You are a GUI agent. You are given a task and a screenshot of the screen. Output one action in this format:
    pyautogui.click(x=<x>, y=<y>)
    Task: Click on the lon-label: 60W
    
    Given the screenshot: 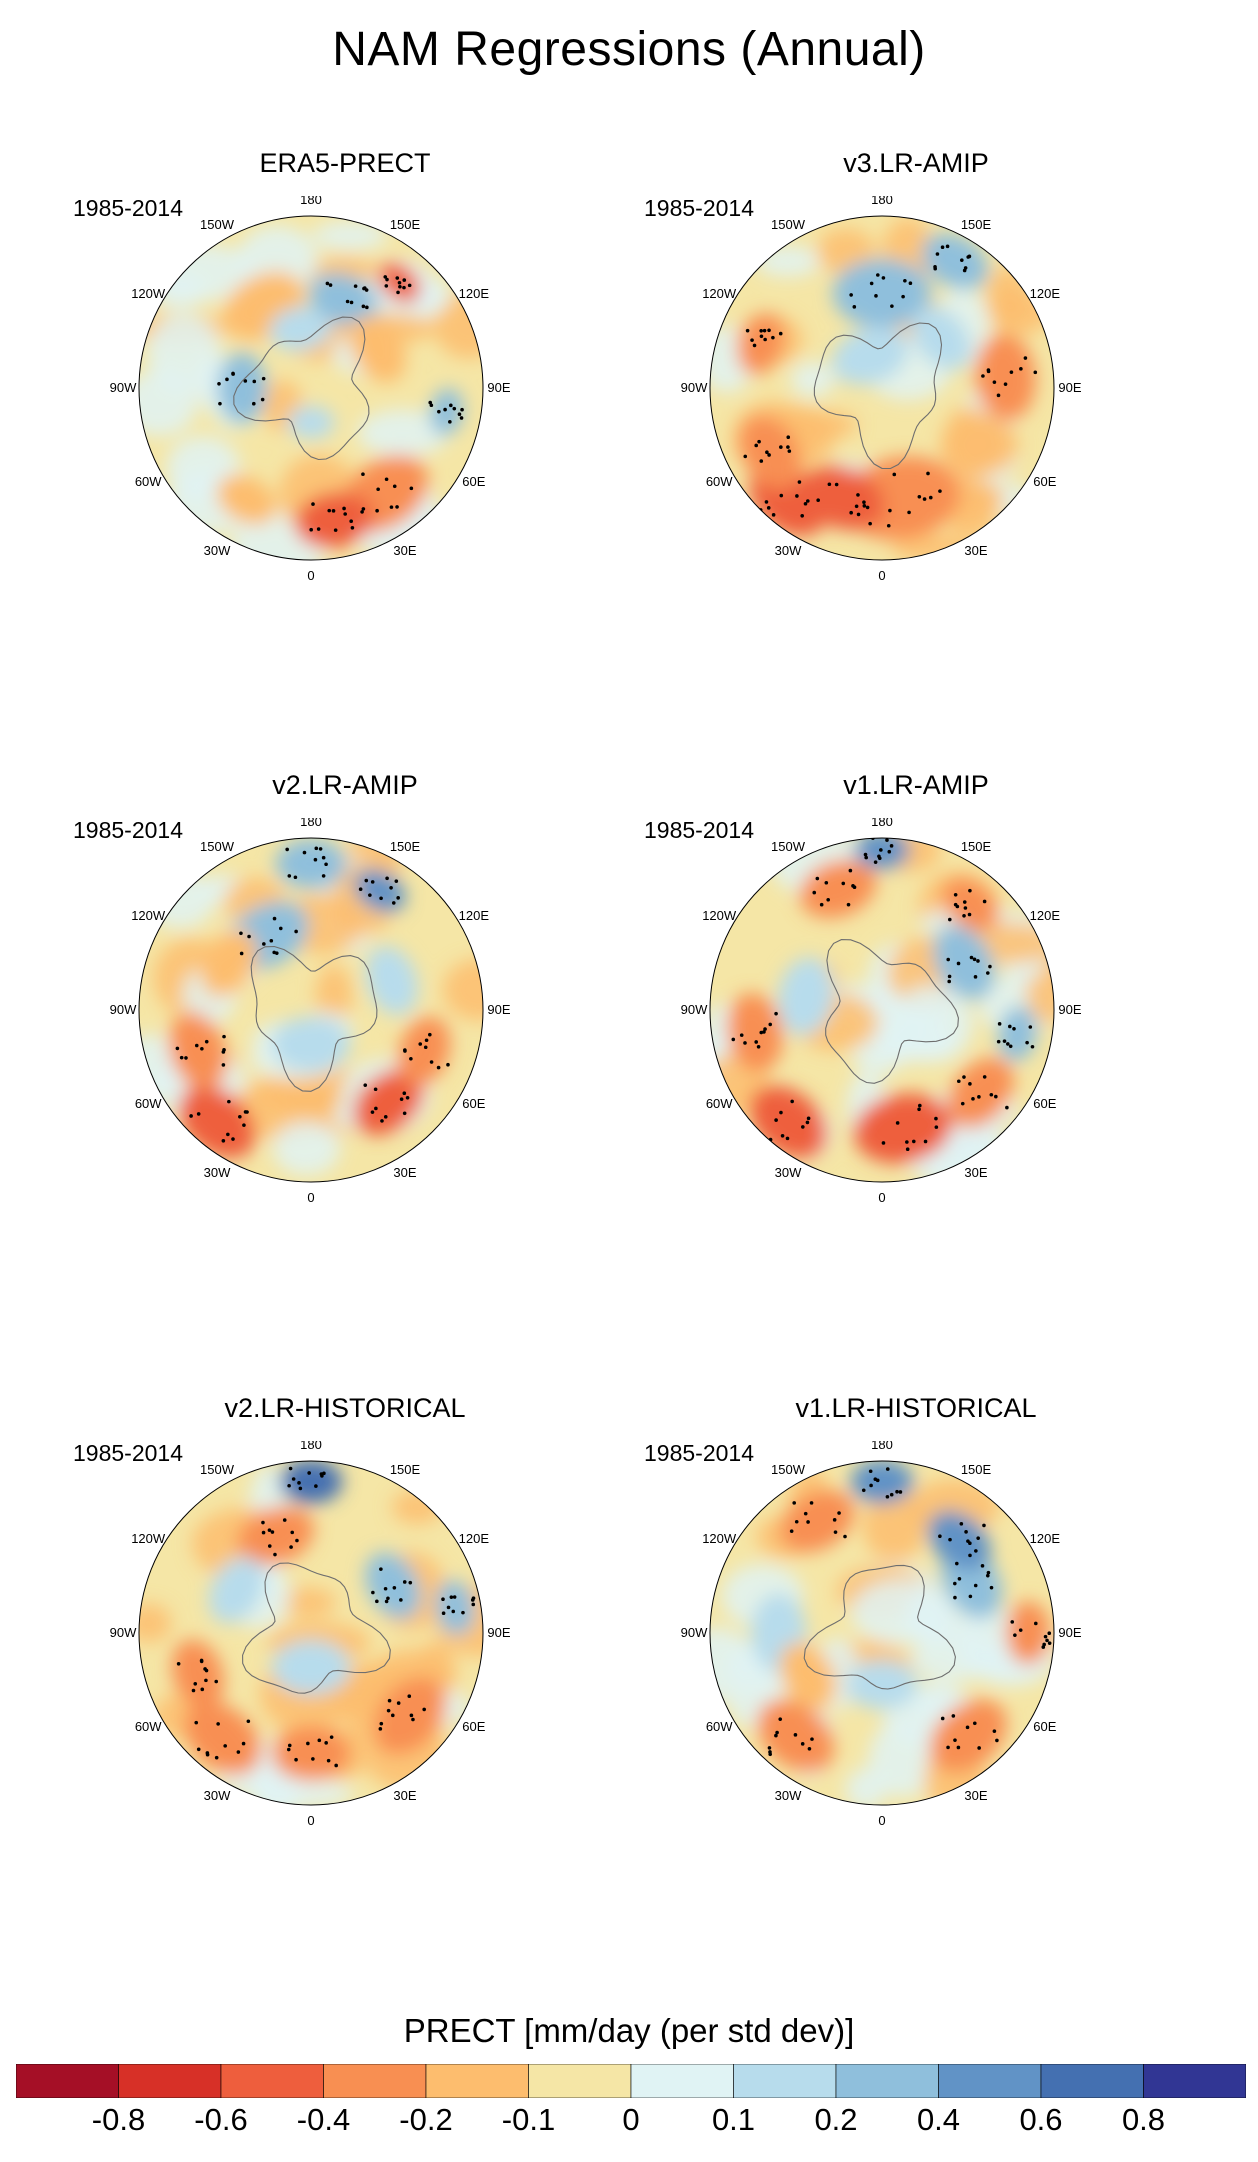 What is the action you would take?
    pyautogui.click(x=719, y=481)
    